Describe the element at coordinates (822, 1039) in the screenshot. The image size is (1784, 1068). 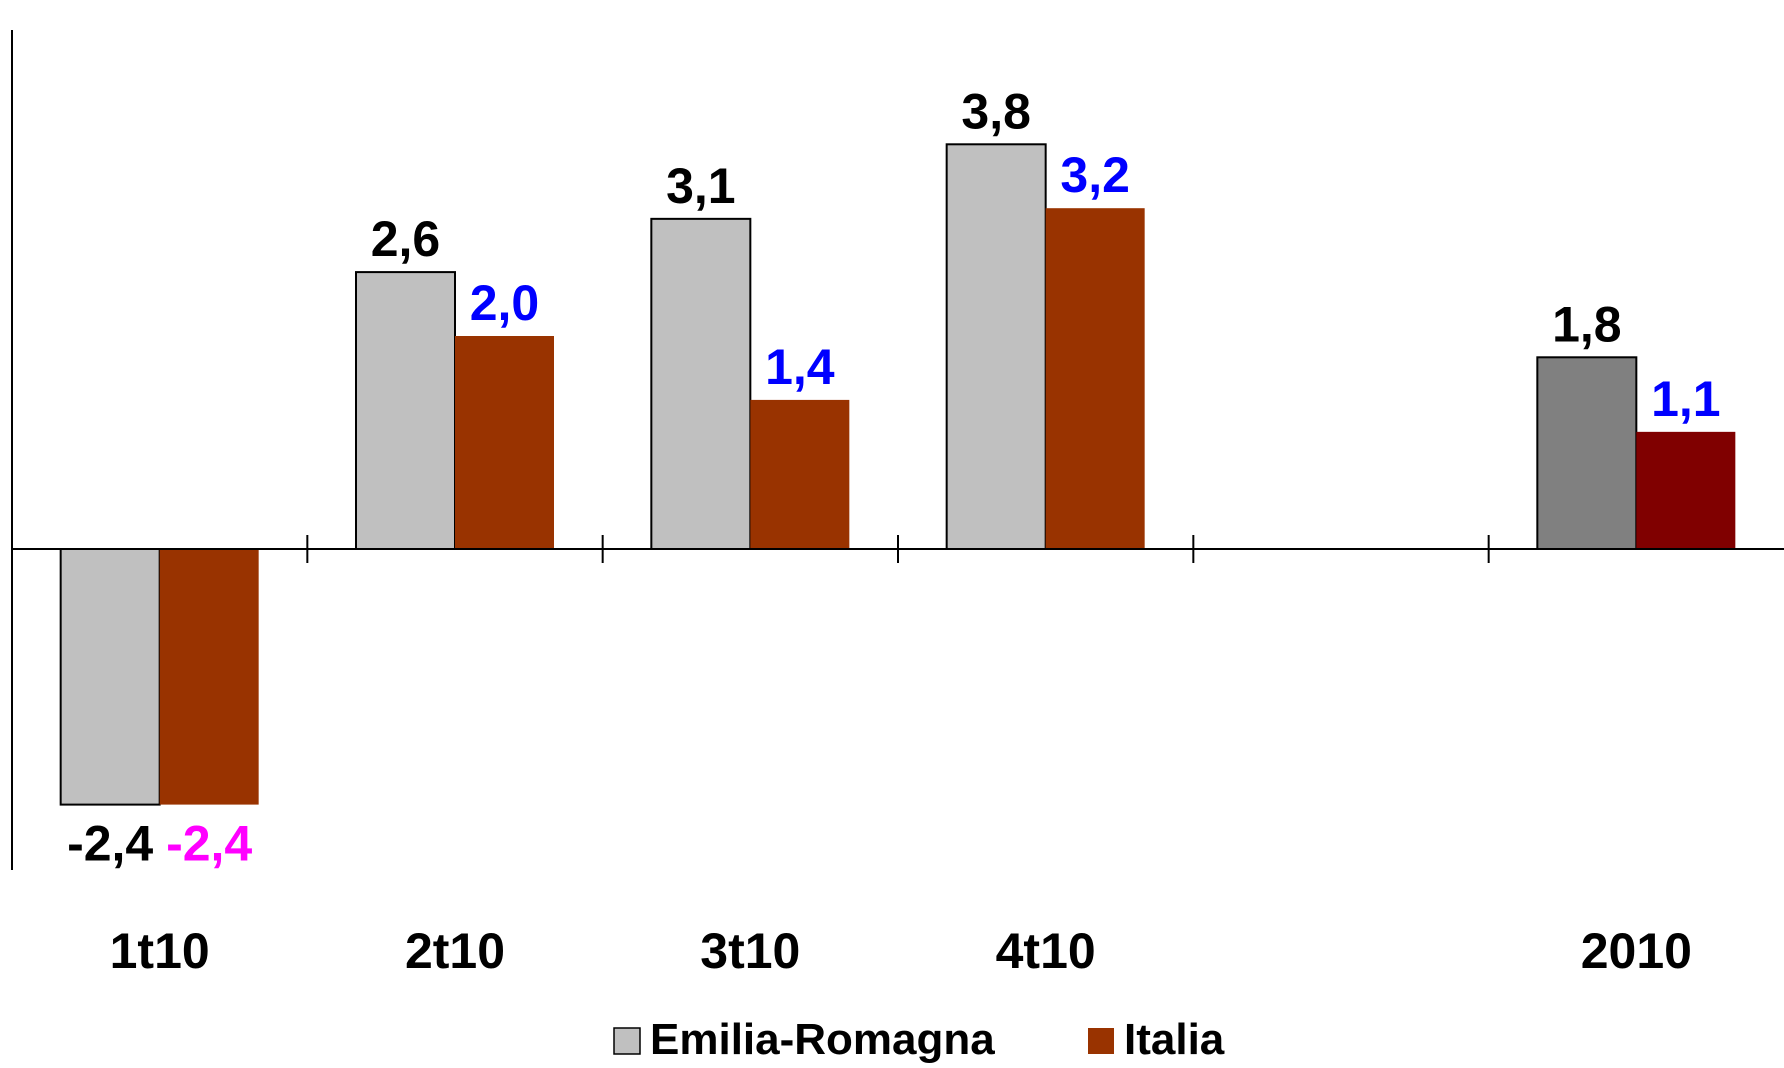
I see `legend-label-emilia-romagna: Emilia-Romagna` at that location.